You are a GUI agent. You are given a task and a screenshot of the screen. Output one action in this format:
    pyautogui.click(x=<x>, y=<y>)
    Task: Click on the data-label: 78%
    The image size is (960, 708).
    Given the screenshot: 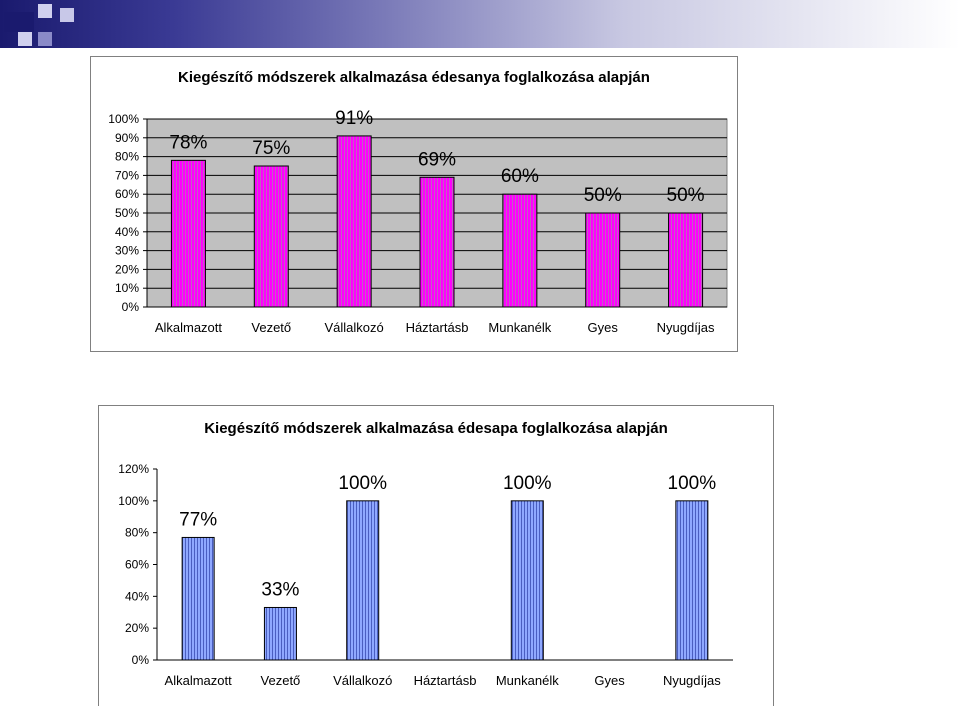 What is the action you would take?
    pyautogui.click(x=188, y=142)
    